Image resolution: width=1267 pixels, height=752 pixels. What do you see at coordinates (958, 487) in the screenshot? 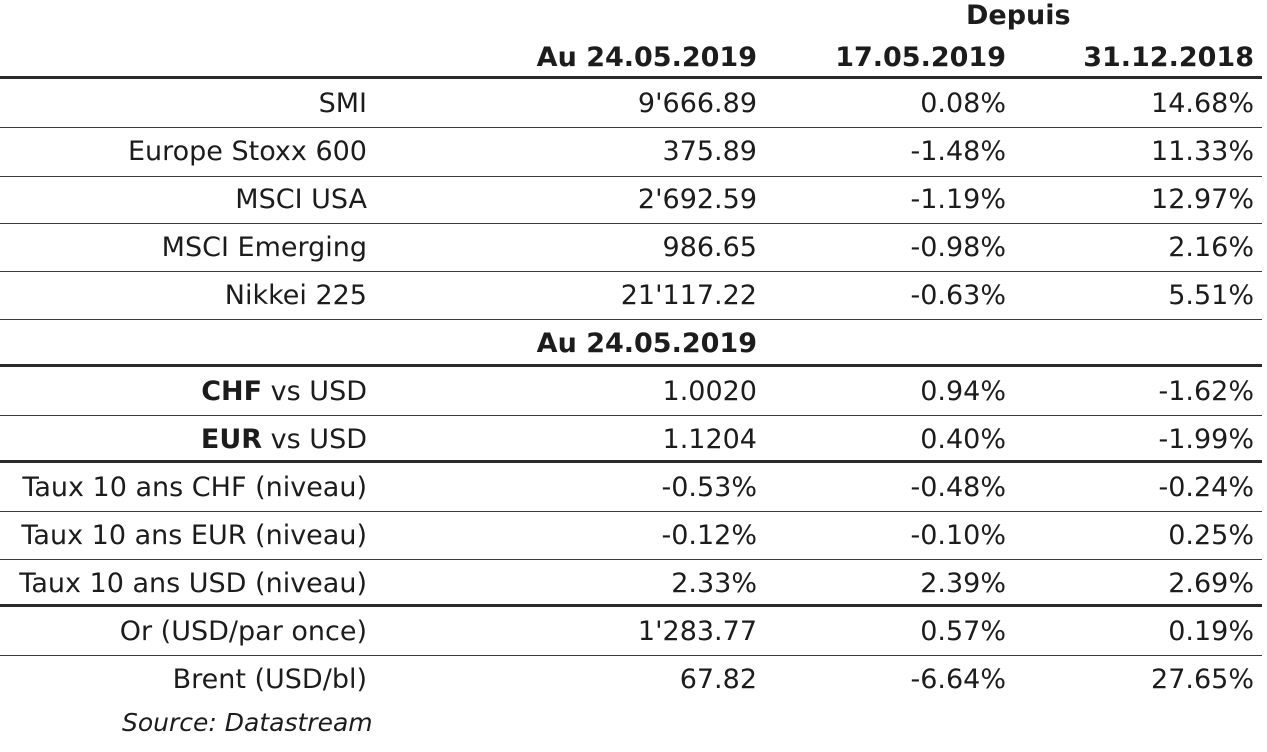
I see `row-change-week: -0.48%` at bounding box center [958, 487].